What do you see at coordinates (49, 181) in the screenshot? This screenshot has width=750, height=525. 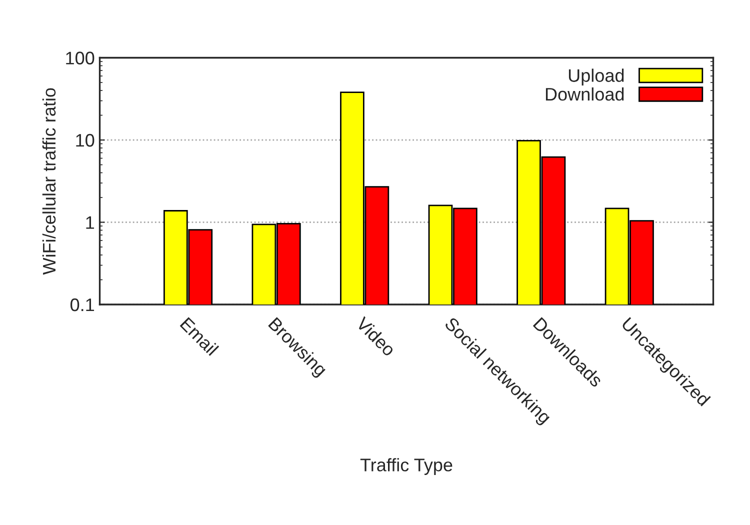 I see `y-axis-title: WiFi/cellular traffic ratio` at bounding box center [49, 181].